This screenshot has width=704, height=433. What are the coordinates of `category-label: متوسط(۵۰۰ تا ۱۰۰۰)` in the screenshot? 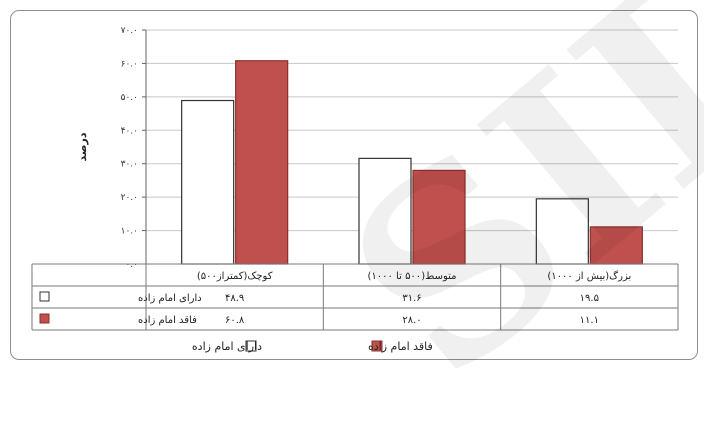 It's located at (411, 276).